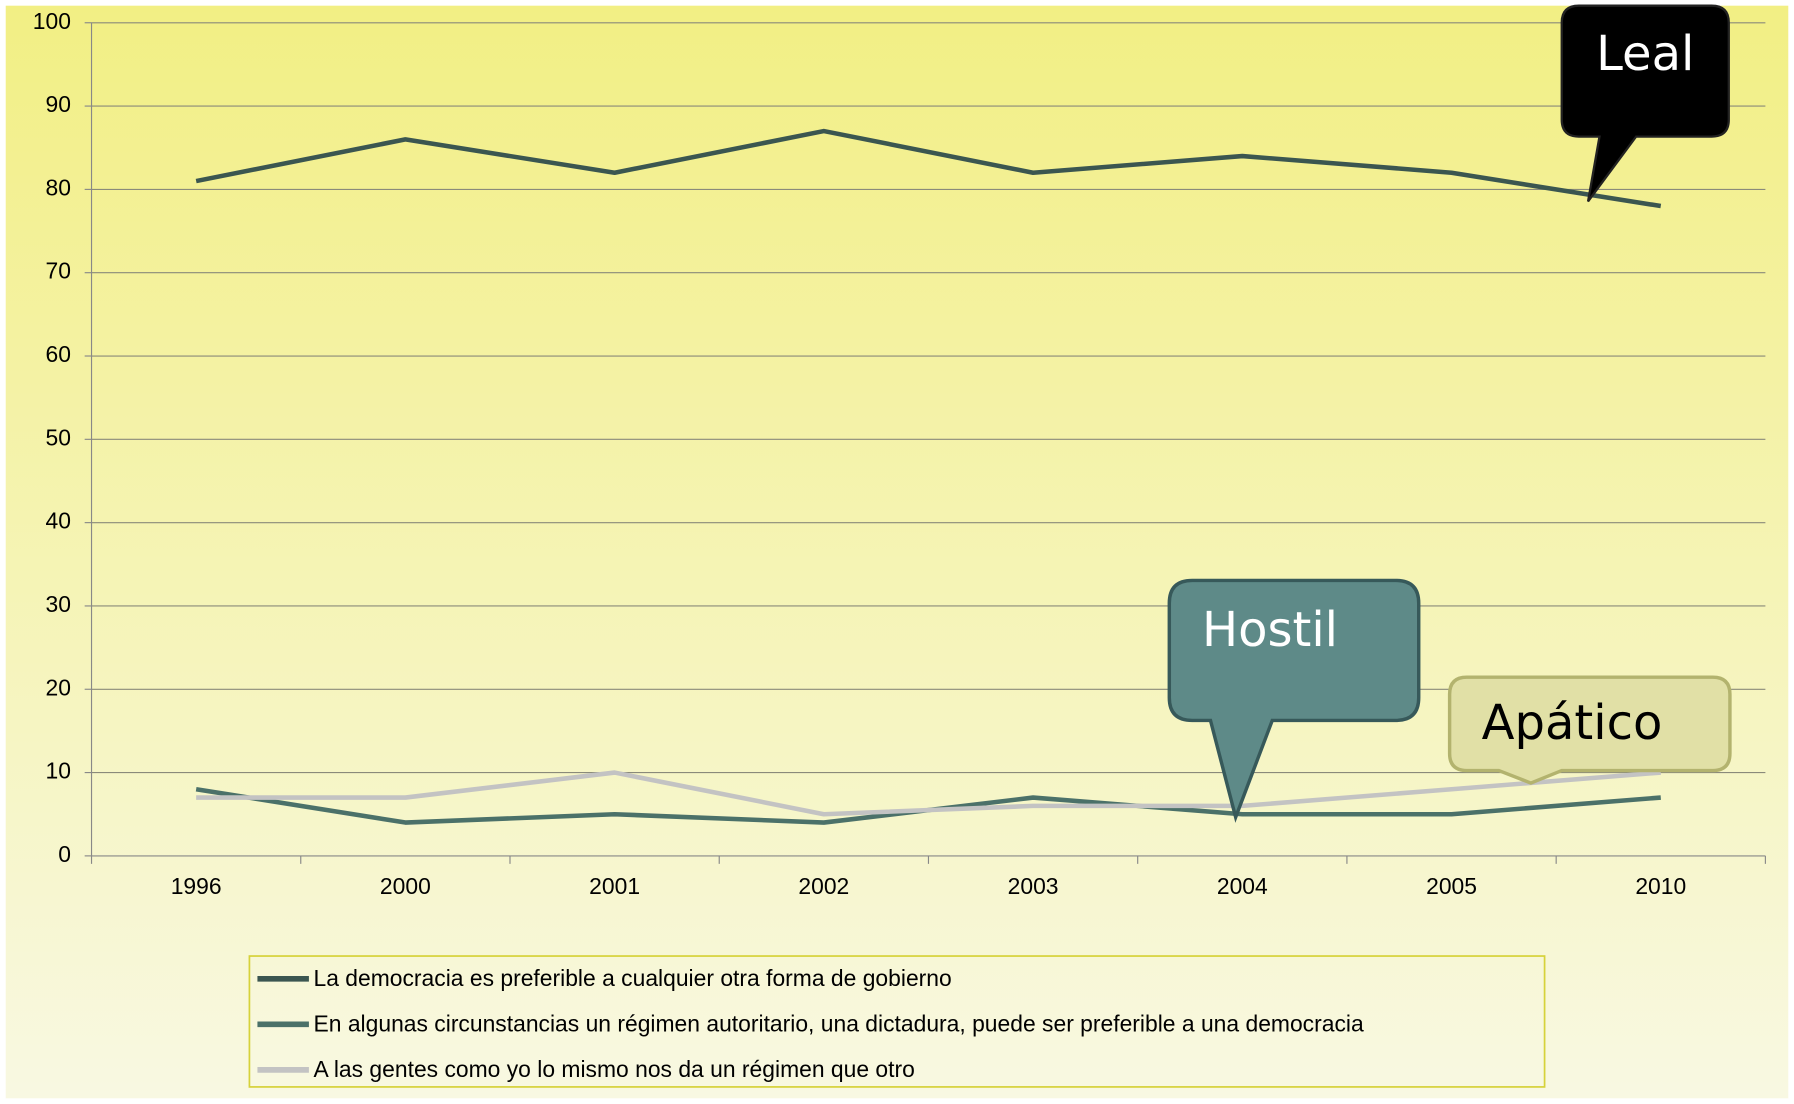  What do you see at coordinates (1572, 723) in the screenshot?
I see `callout-text: Apático` at bounding box center [1572, 723].